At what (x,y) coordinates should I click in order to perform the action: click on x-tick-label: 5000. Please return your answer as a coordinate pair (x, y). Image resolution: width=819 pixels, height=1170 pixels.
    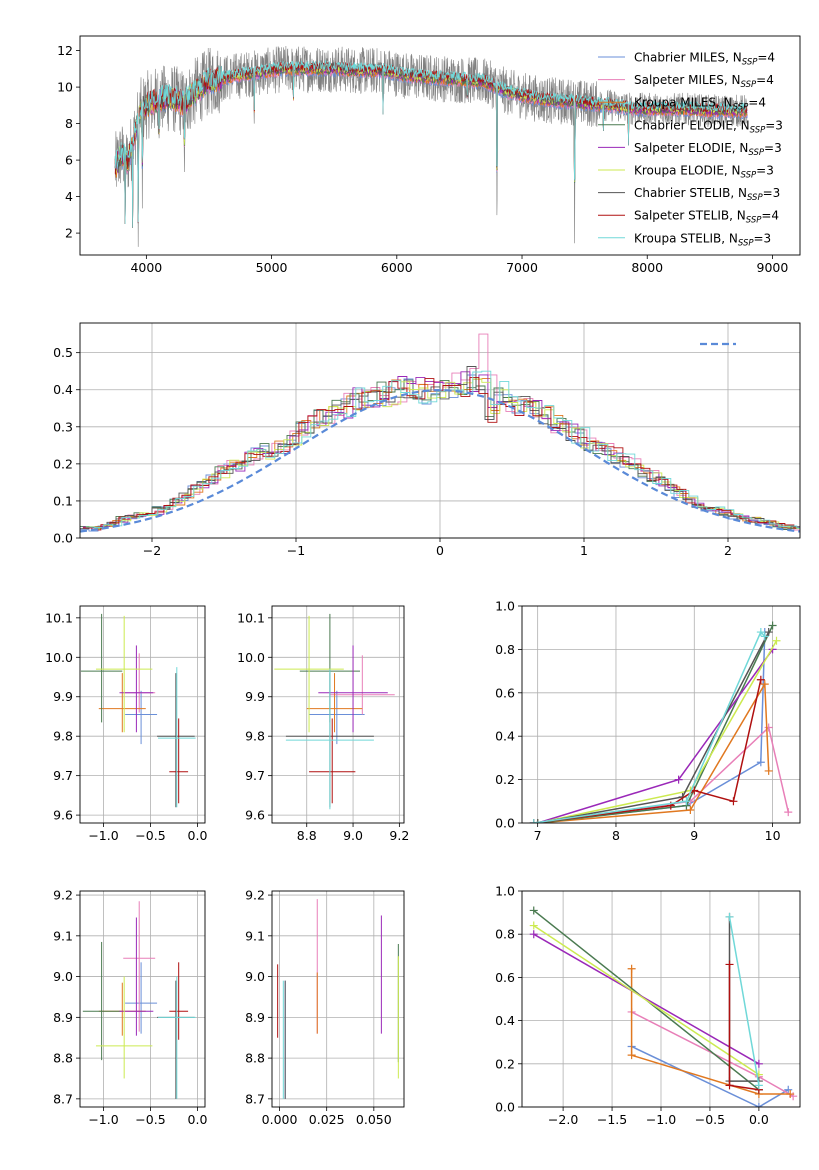
    Looking at the image, I should click on (272, 267).